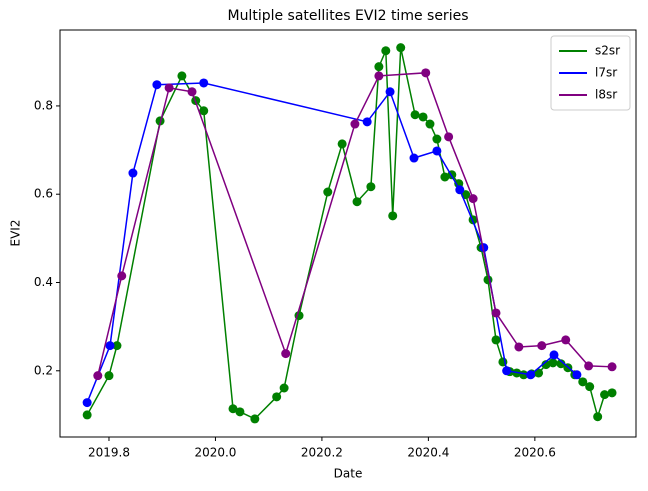 The image size is (648, 491). Describe the element at coordinates (606, 95) in the screenshot. I see `legend-label: l8sr` at that location.